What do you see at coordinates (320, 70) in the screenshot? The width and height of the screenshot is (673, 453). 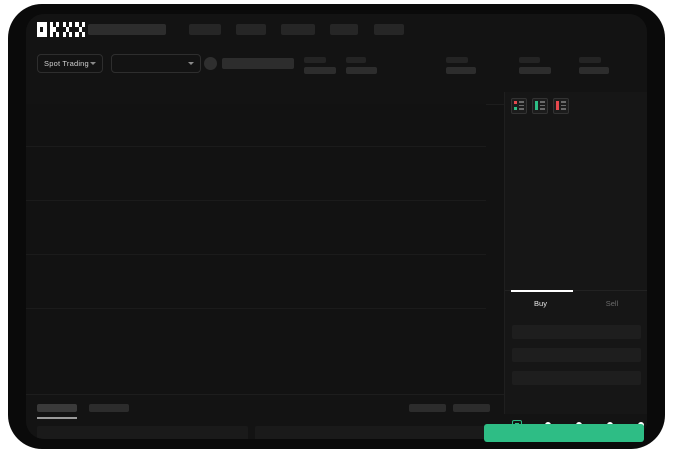 I see `stat-1-value` at bounding box center [320, 70].